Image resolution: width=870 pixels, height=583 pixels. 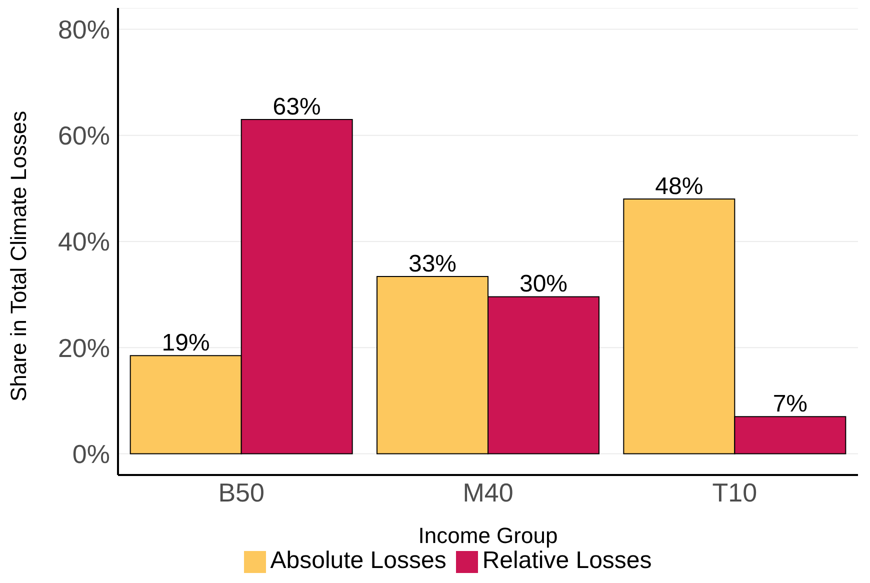 I want to click on y-tick-label: 80%, so click(x=84, y=29).